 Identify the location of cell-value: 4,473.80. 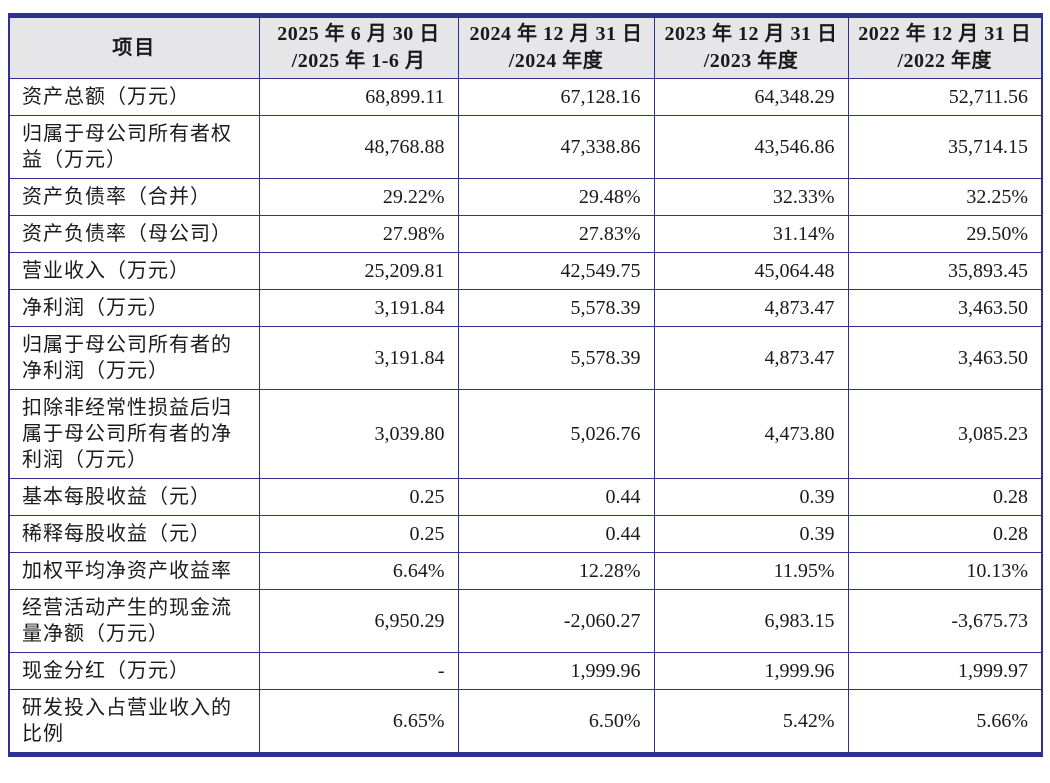
(751, 434).